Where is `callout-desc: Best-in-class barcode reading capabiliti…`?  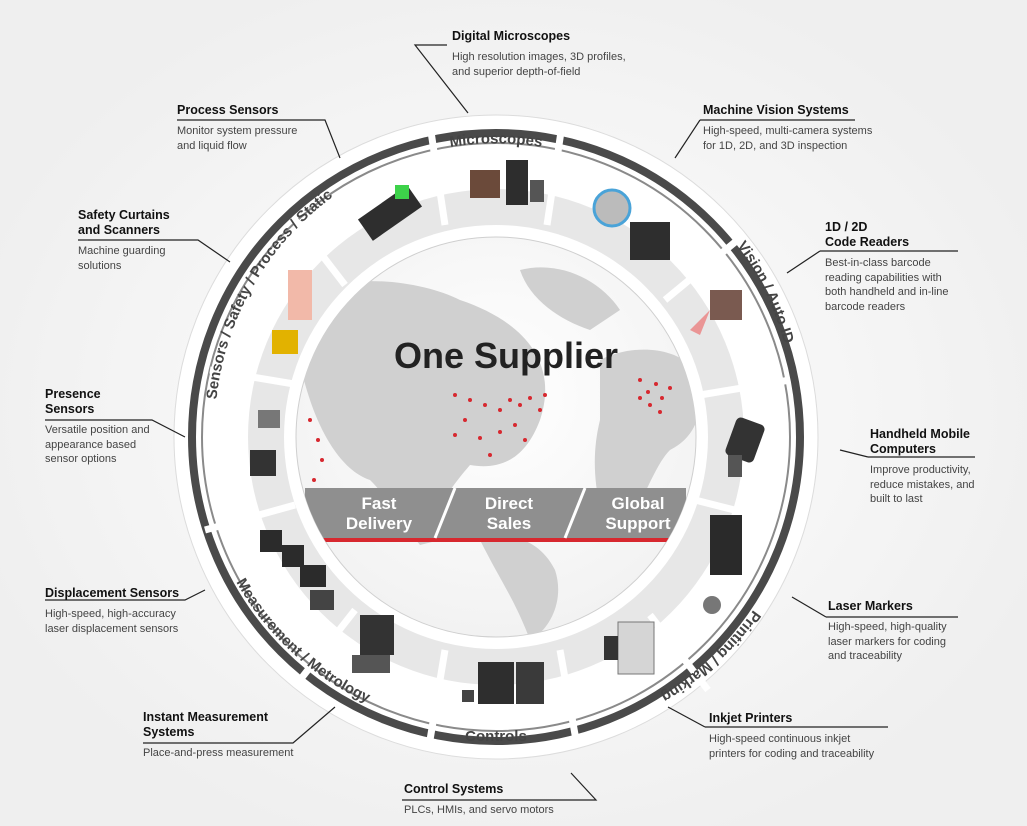
callout-desc: Best-in-class barcode reading capabiliti… is located at coordinates (887, 285).